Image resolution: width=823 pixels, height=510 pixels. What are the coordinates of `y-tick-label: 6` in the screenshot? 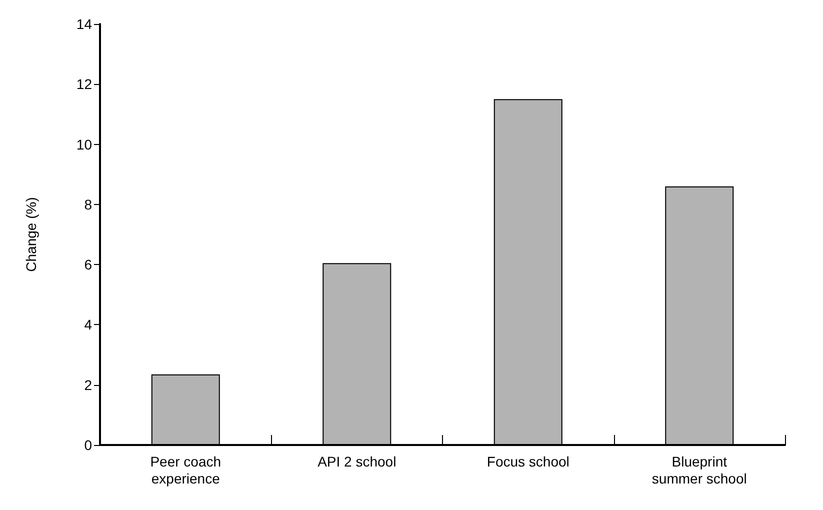 It's located at (88, 264).